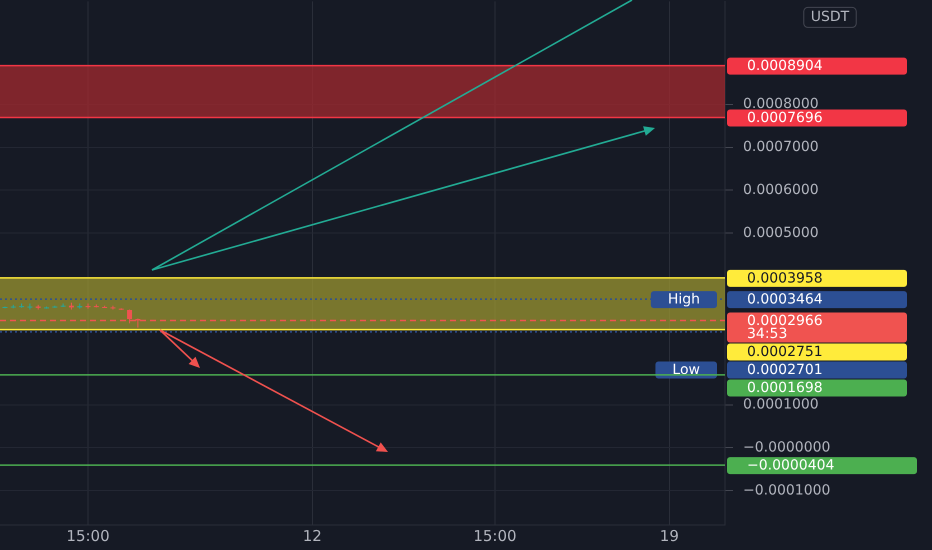 The height and width of the screenshot is (550, 932). I want to click on x-tick-label: 19, so click(669, 535).